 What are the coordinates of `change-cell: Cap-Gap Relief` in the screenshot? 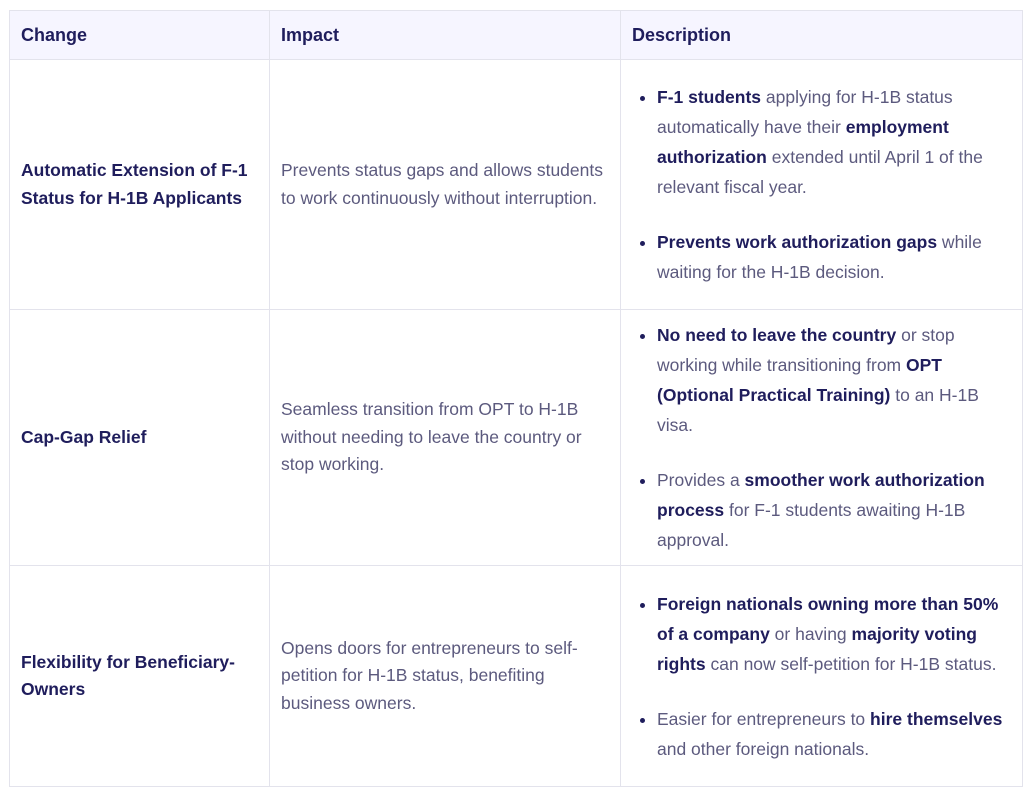 It's located at (139, 437).